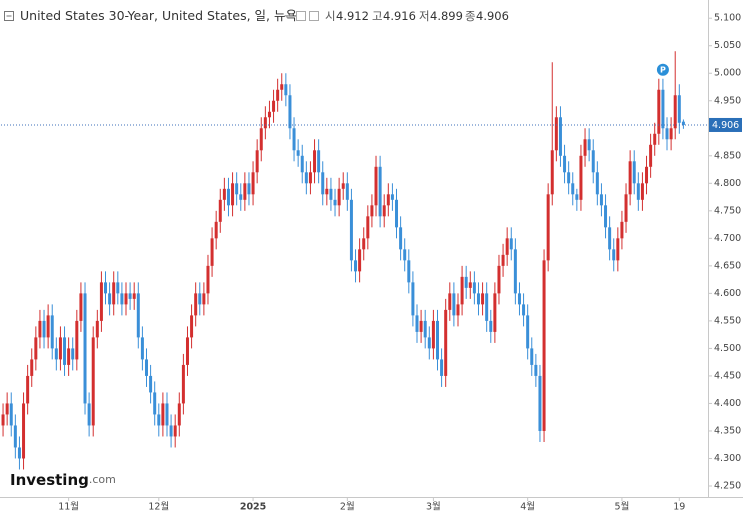  I want to click on y-tick-label: 5.000, so click(727, 73).